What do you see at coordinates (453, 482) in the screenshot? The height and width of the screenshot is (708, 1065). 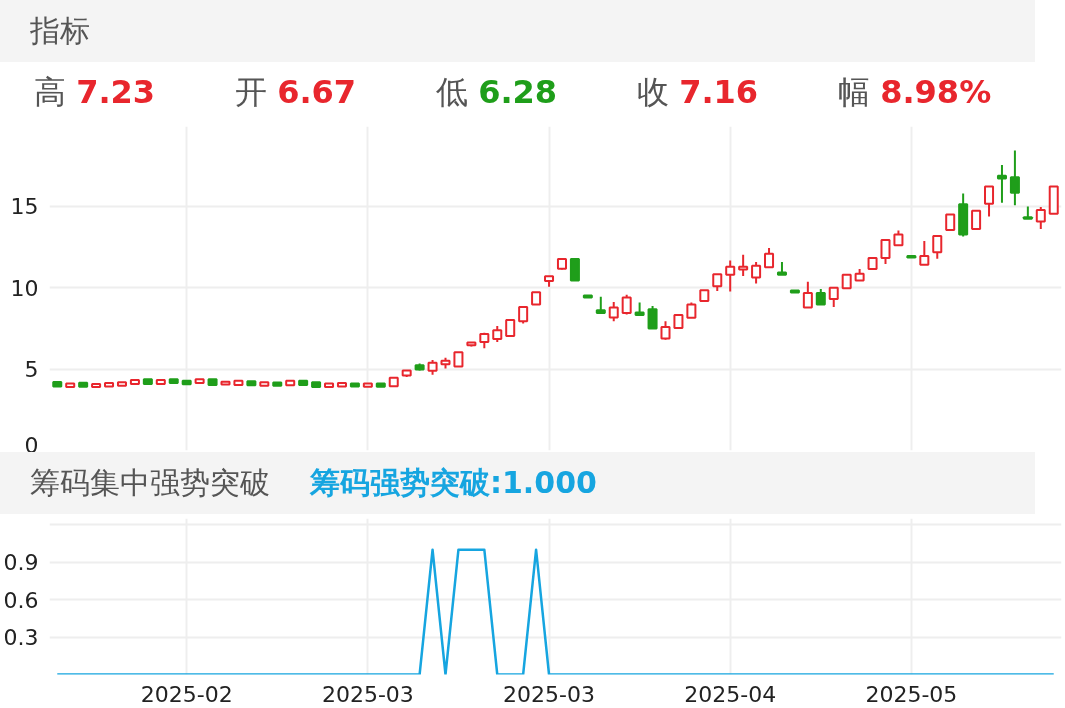 I see `chart-subtitle: 筹码强势突破:1.000` at bounding box center [453, 482].